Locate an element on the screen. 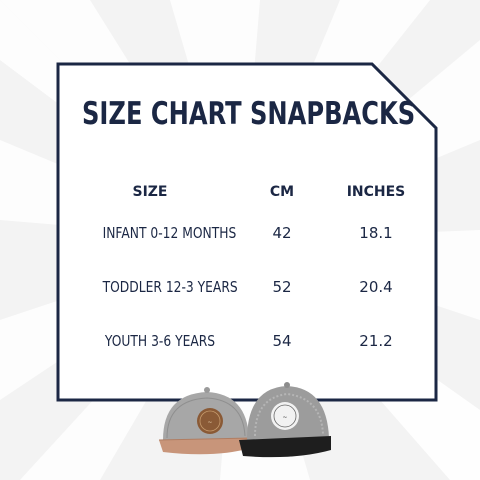 The image size is (480, 480). row-infant-inches: 18.1 is located at coordinates (376, 233).